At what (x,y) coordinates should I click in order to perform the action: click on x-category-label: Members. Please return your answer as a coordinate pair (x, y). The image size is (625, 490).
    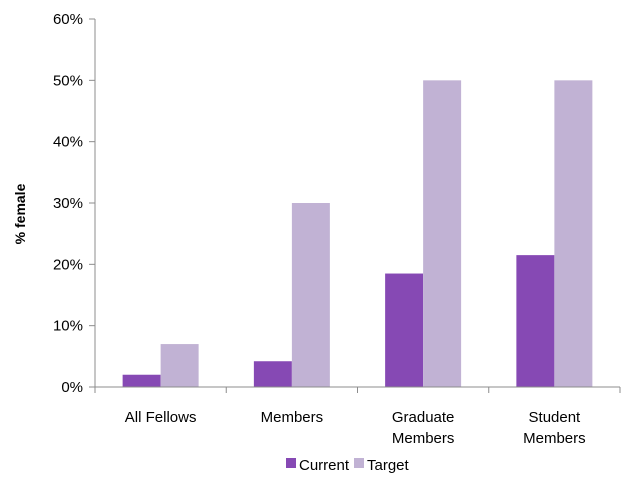
    Looking at the image, I should click on (292, 417).